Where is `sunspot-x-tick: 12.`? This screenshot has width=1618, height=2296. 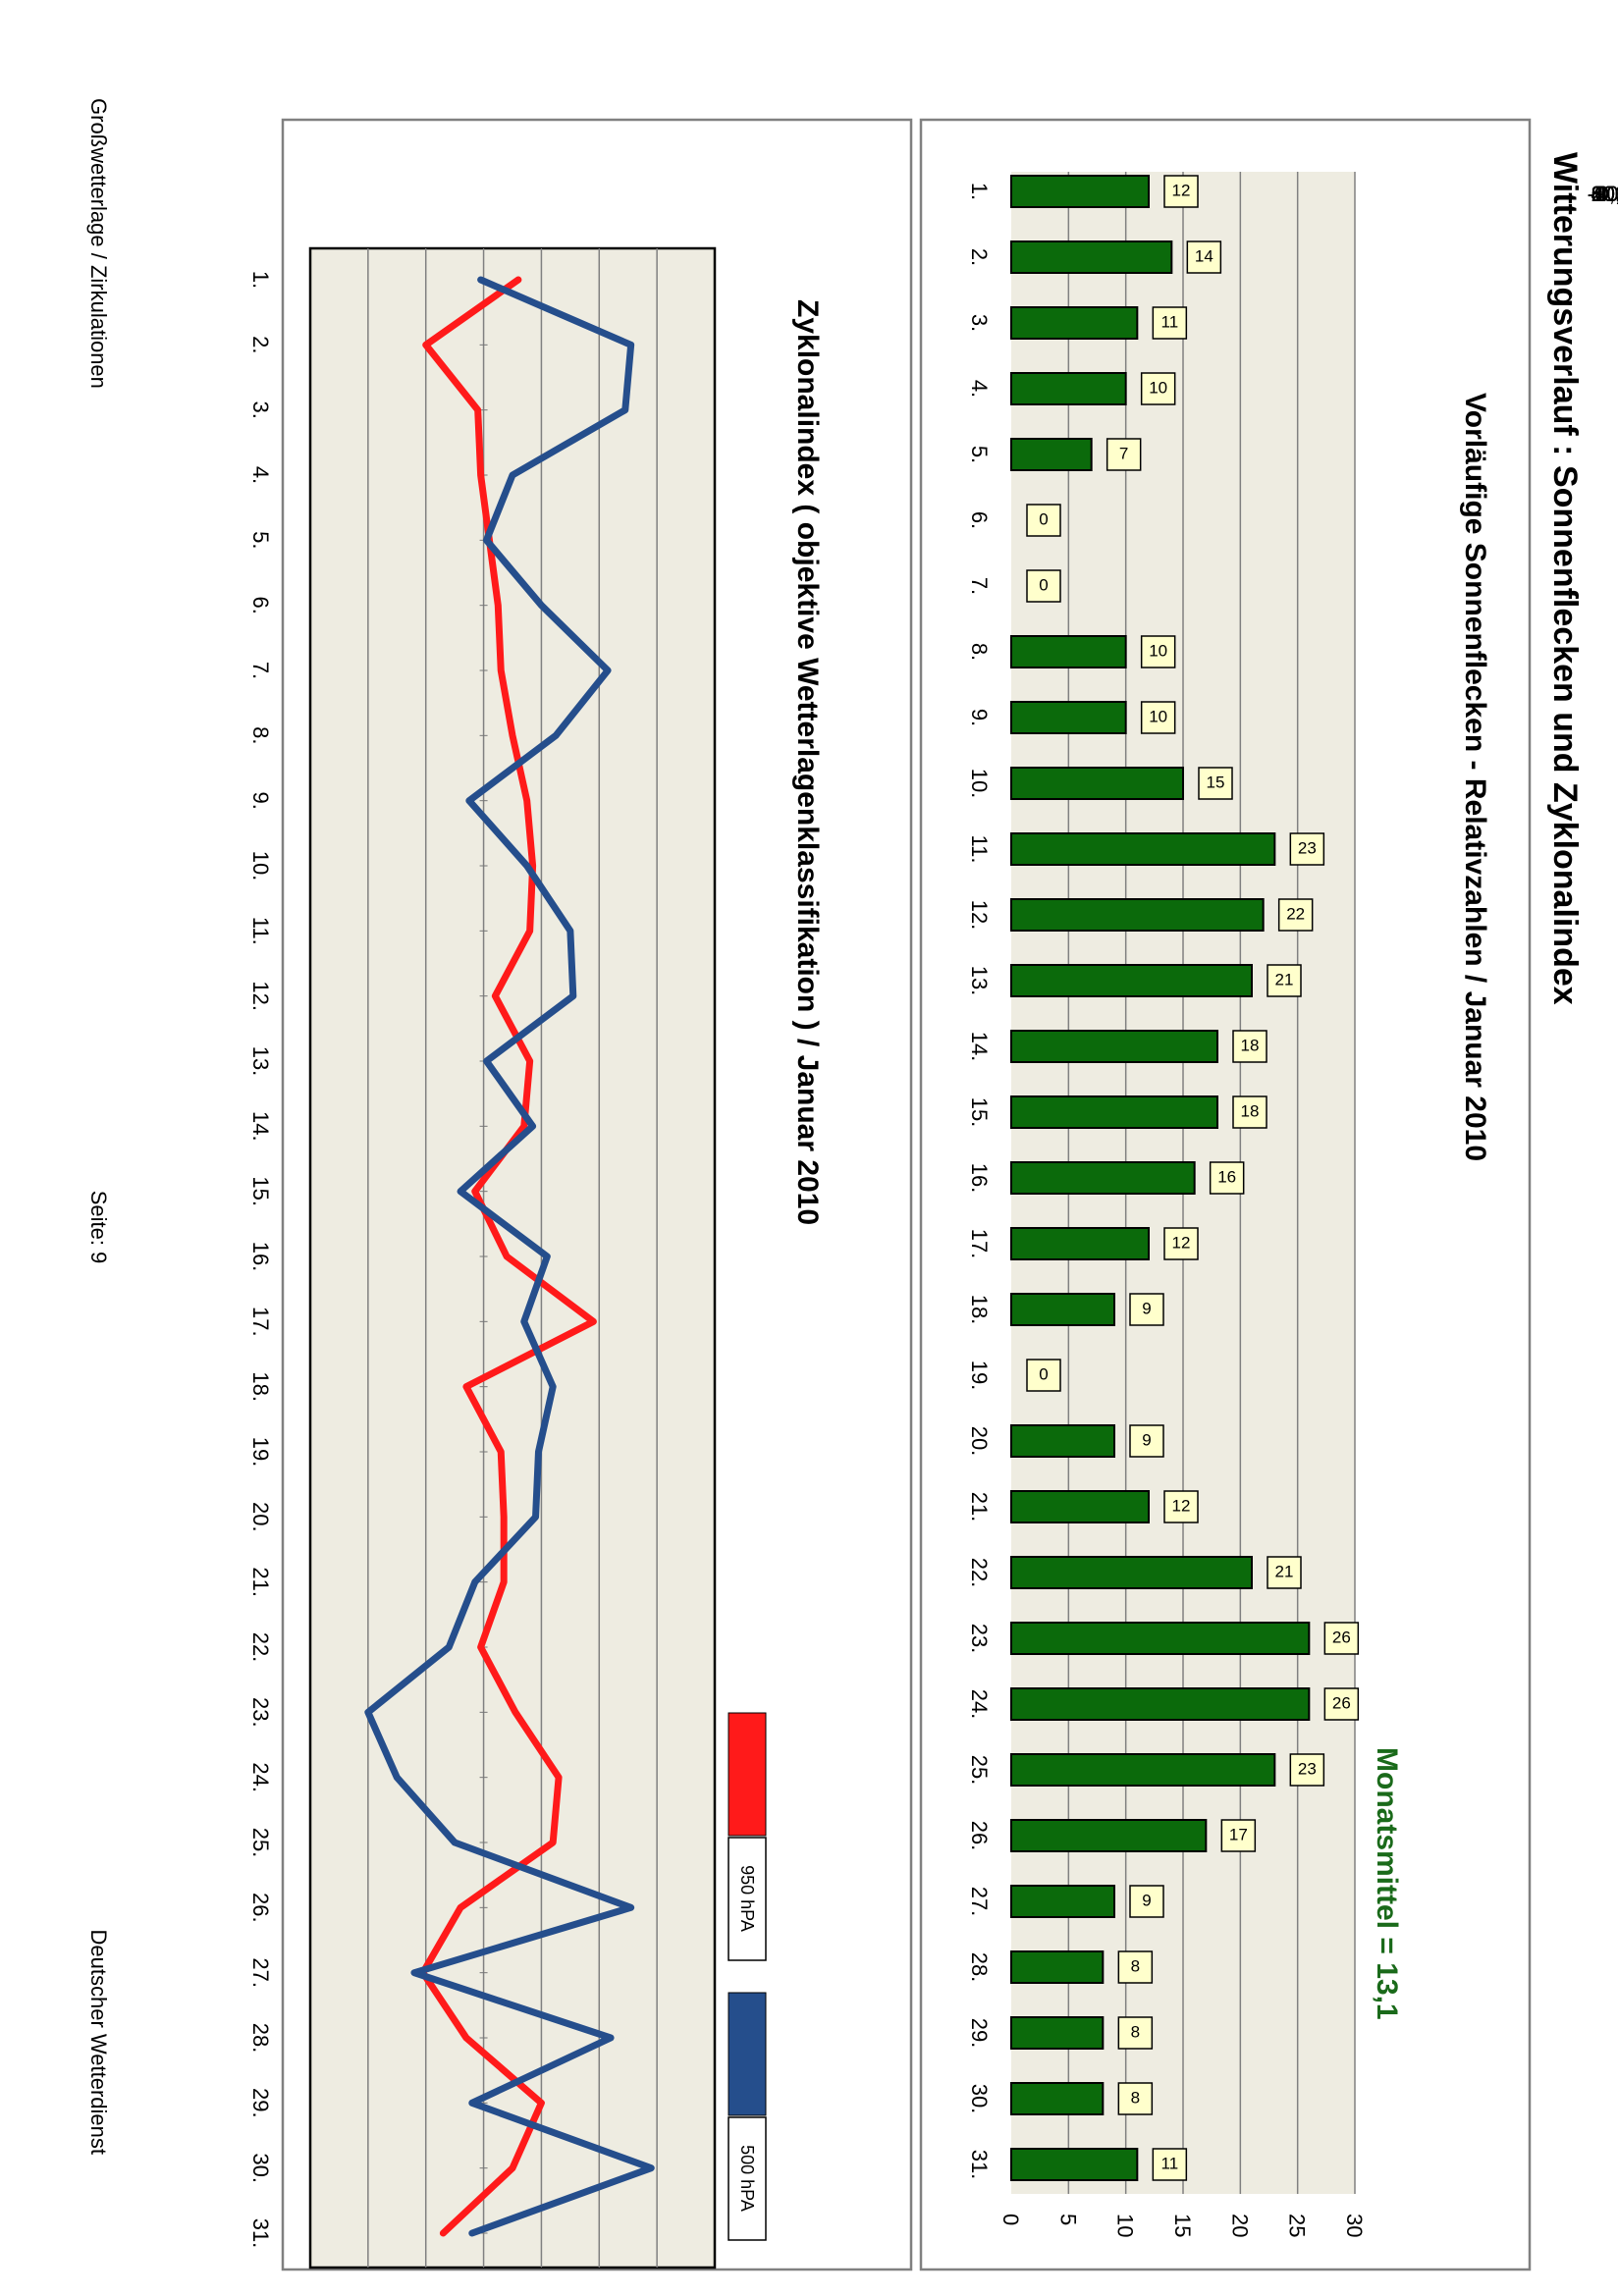 sunspot-x-tick: 12. is located at coordinates (979, 915).